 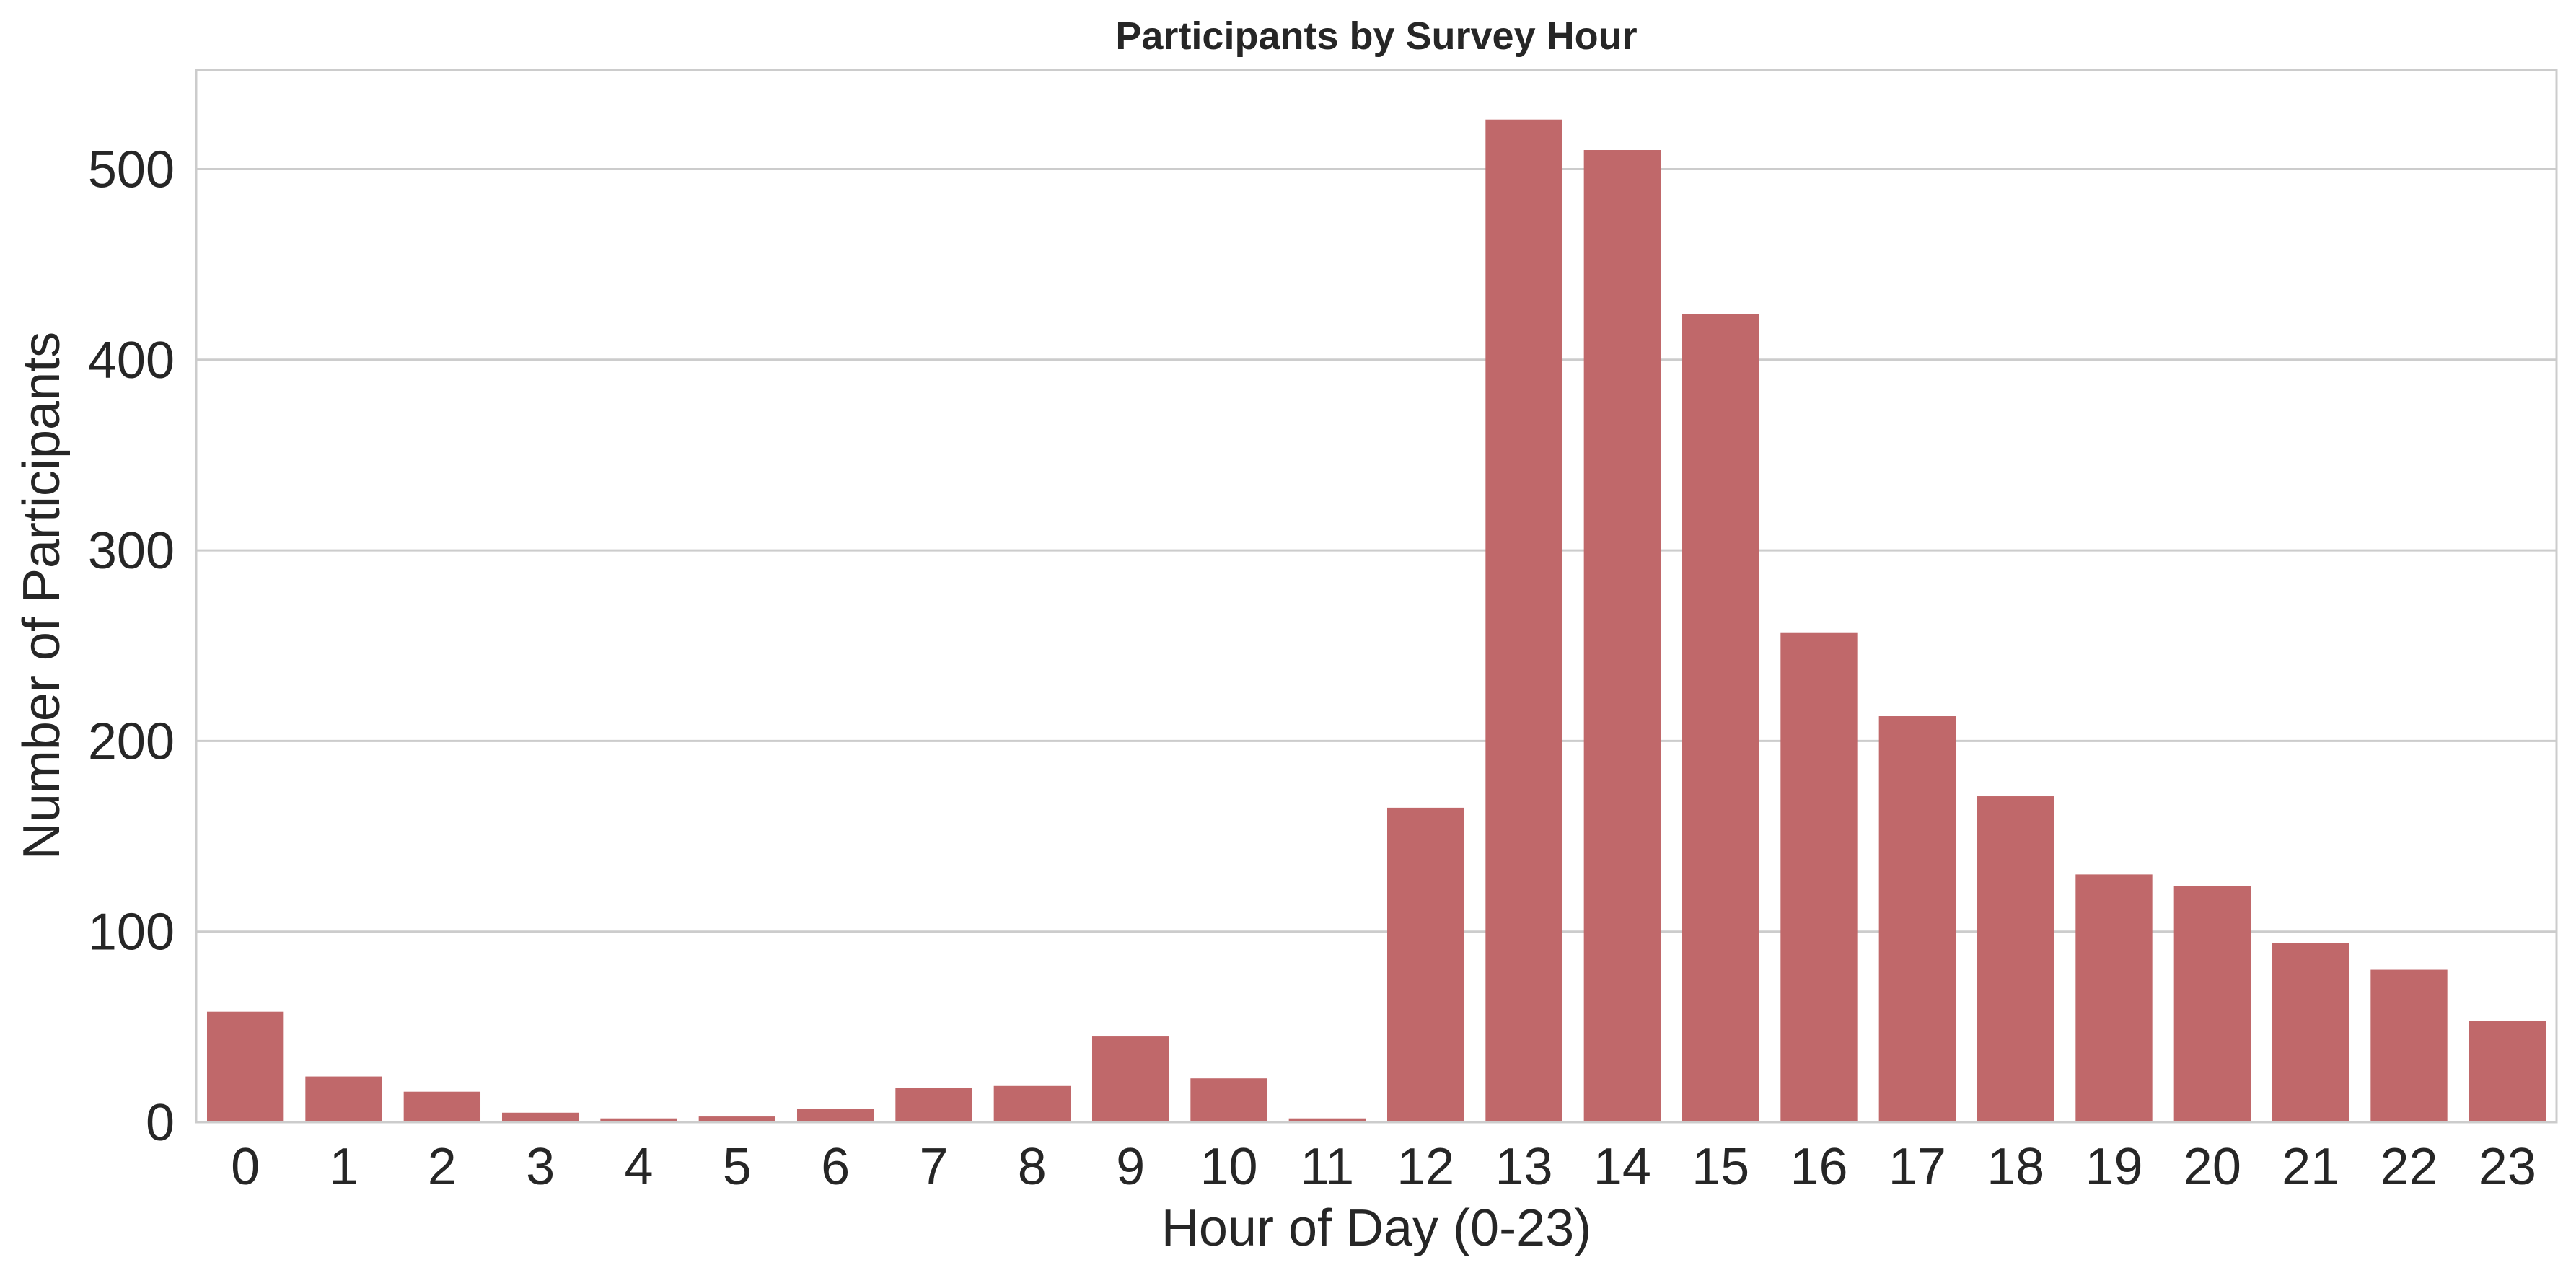 I want to click on x-tick-label: 23, so click(x=2507, y=1167).